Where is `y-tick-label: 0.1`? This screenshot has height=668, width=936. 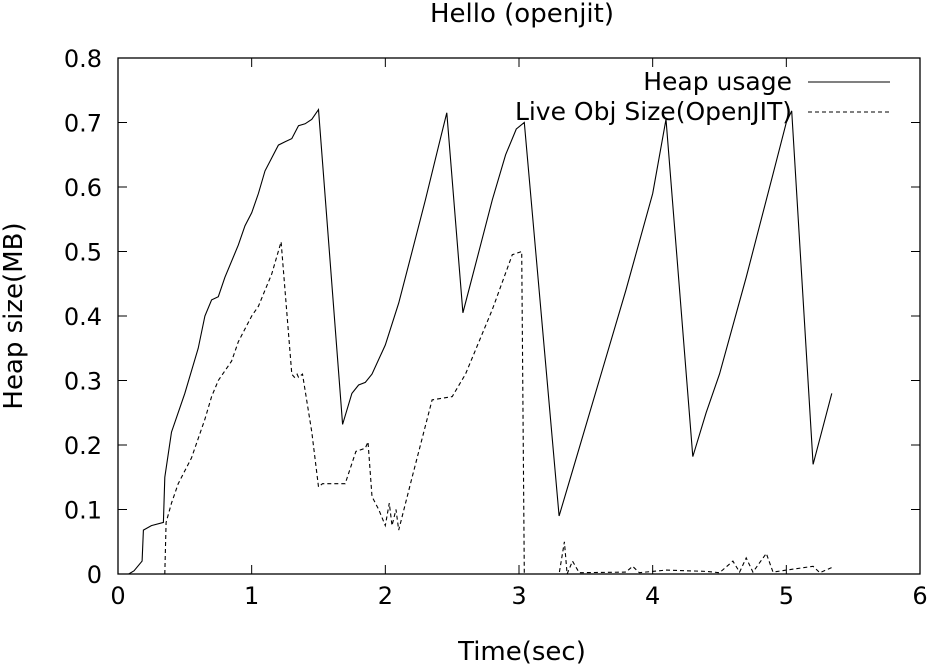
y-tick-label: 0.1 is located at coordinates (83, 511).